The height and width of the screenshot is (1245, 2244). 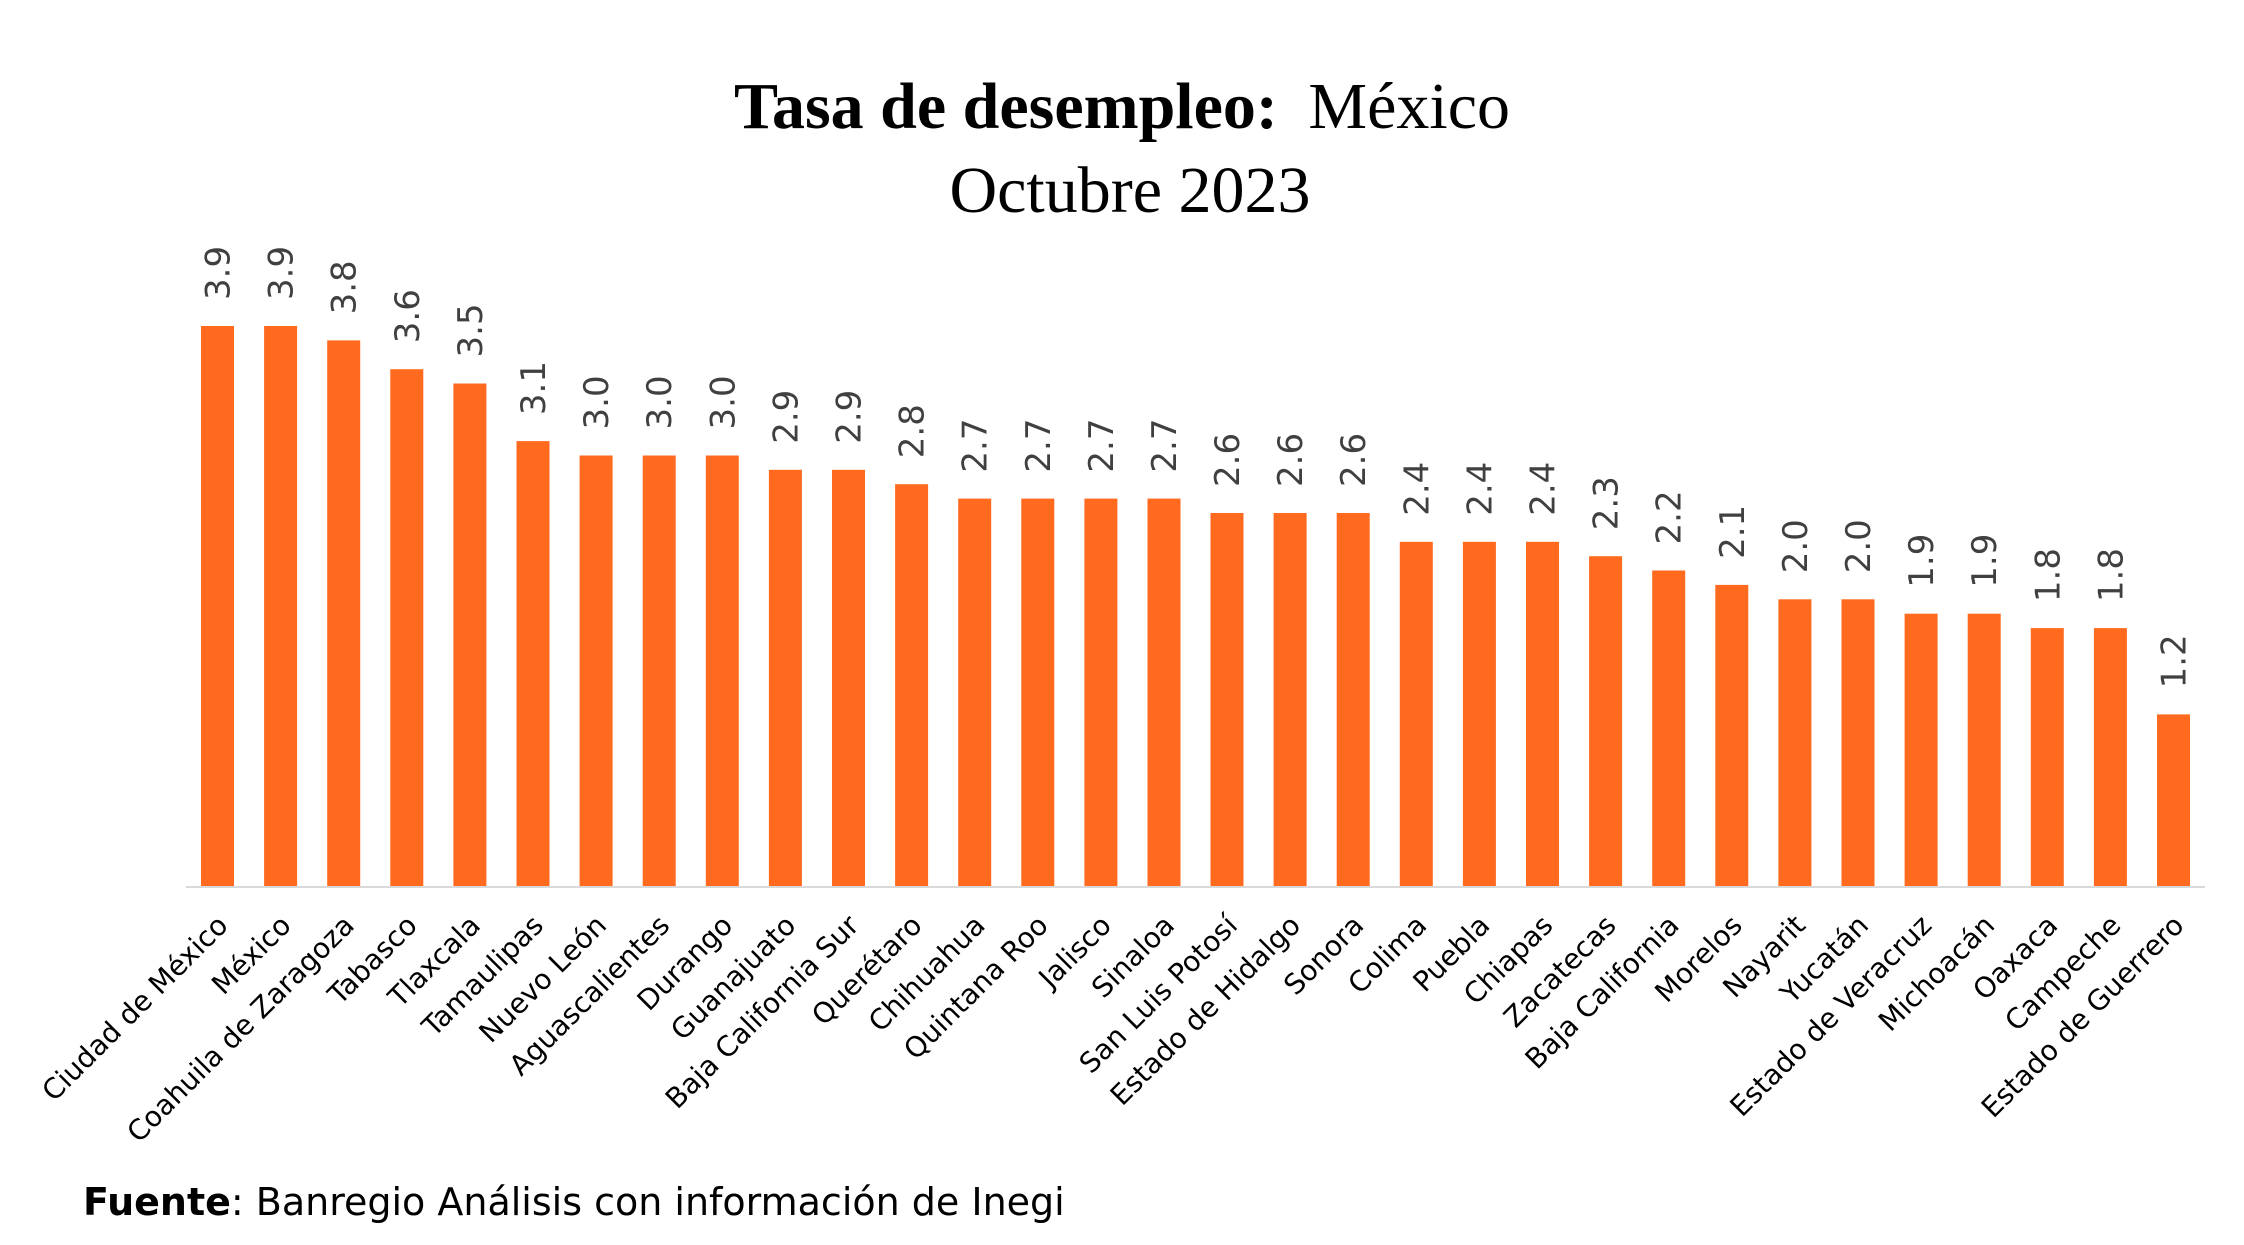 What do you see at coordinates (471, 330) in the screenshot?
I see `data-label: 3.5` at bounding box center [471, 330].